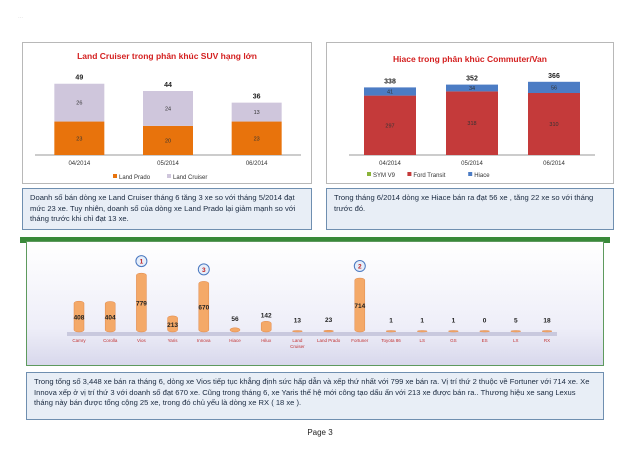 Image resolution: width=640 pixels, height=452 pixels. I want to click on value-label: 779, so click(141, 304).